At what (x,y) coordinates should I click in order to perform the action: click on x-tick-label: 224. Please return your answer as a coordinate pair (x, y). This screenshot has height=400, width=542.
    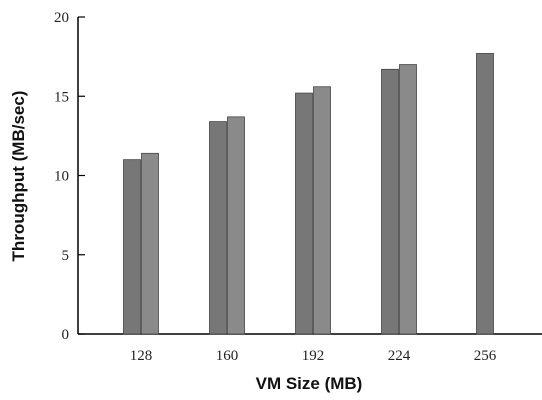
    Looking at the image, I should click on (399, 356).